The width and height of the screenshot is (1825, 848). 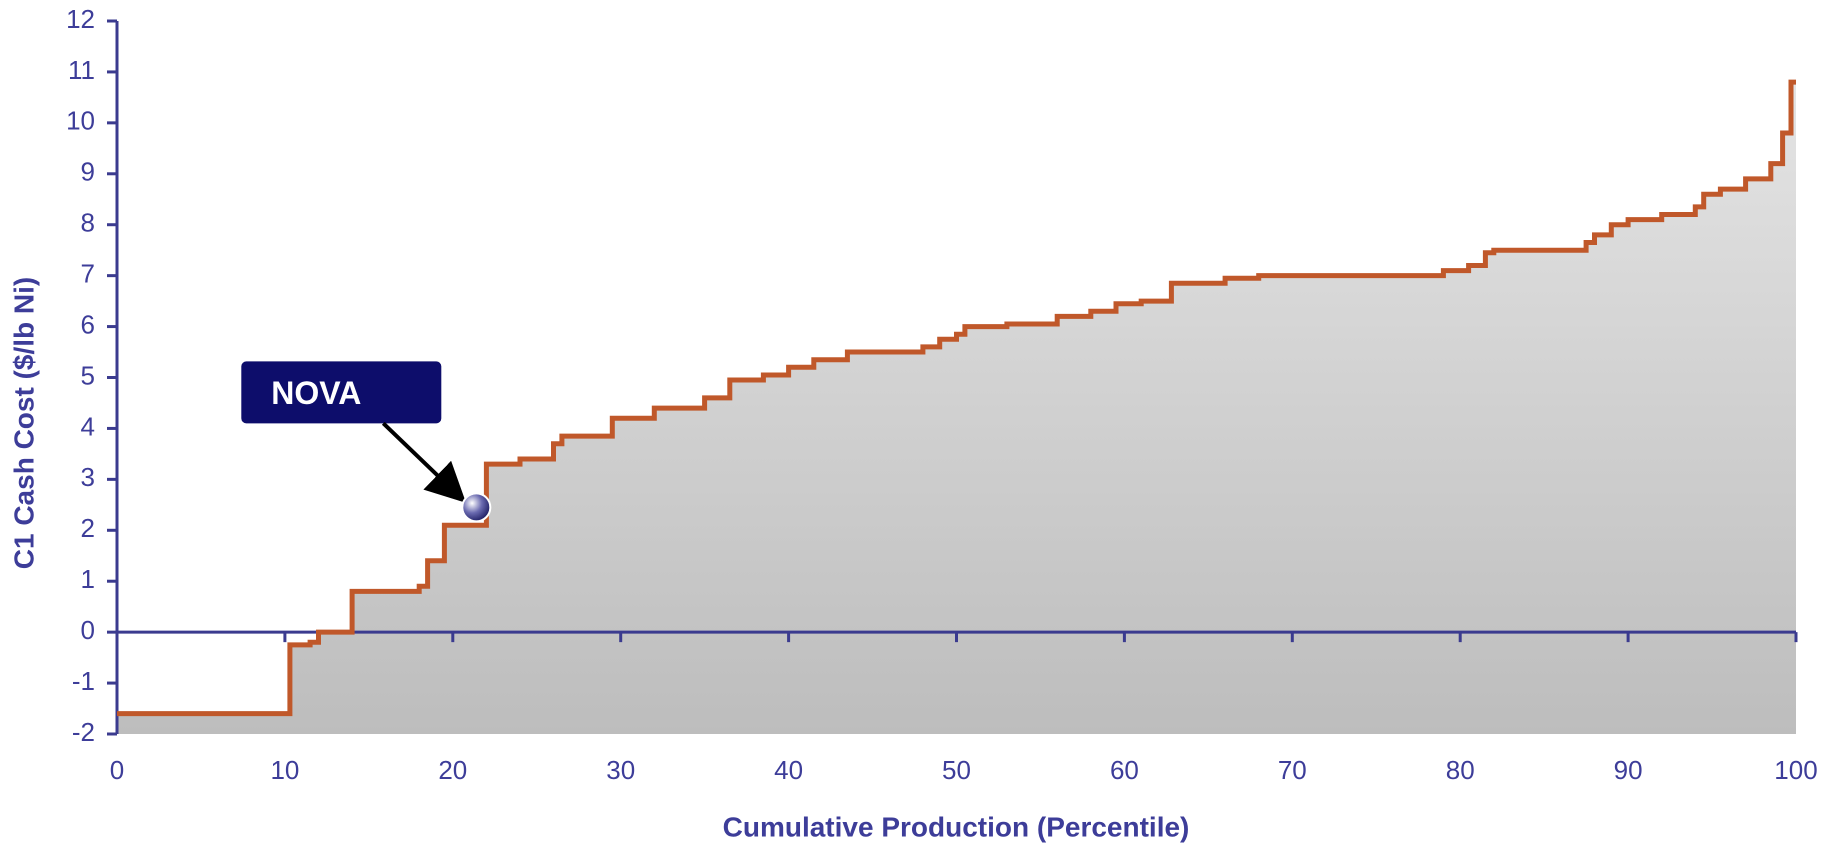 I want to click on y-tick-label: 8, so click(x=88, y=223).